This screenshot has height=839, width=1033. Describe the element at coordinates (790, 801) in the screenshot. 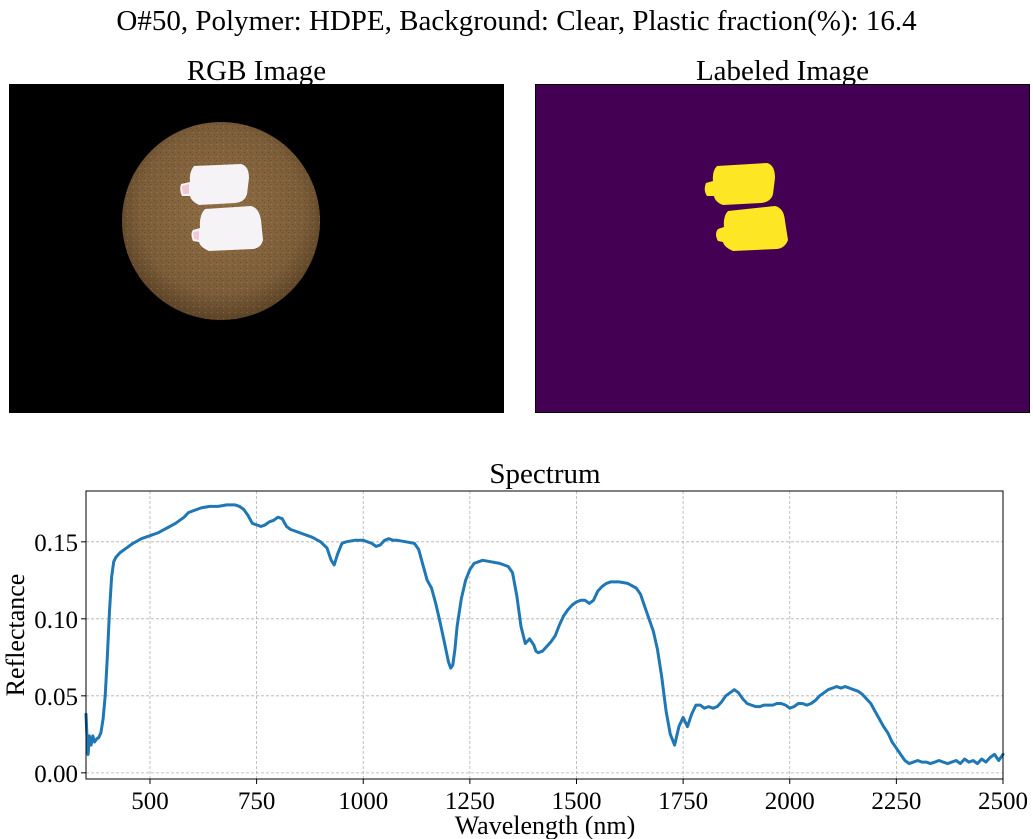

I see `x-tick-label: 2000` at that location.